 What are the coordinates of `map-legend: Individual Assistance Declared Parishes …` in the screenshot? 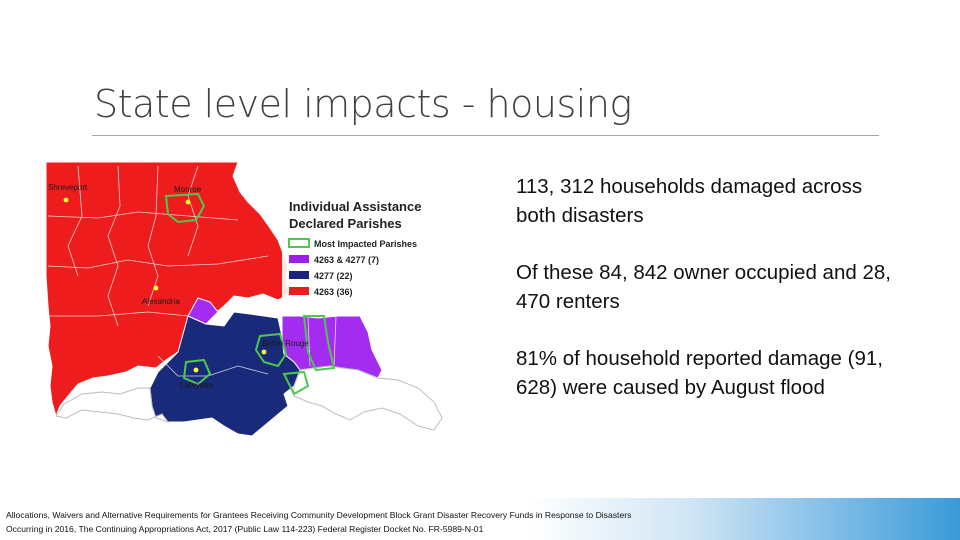 It's located at (365, 247).